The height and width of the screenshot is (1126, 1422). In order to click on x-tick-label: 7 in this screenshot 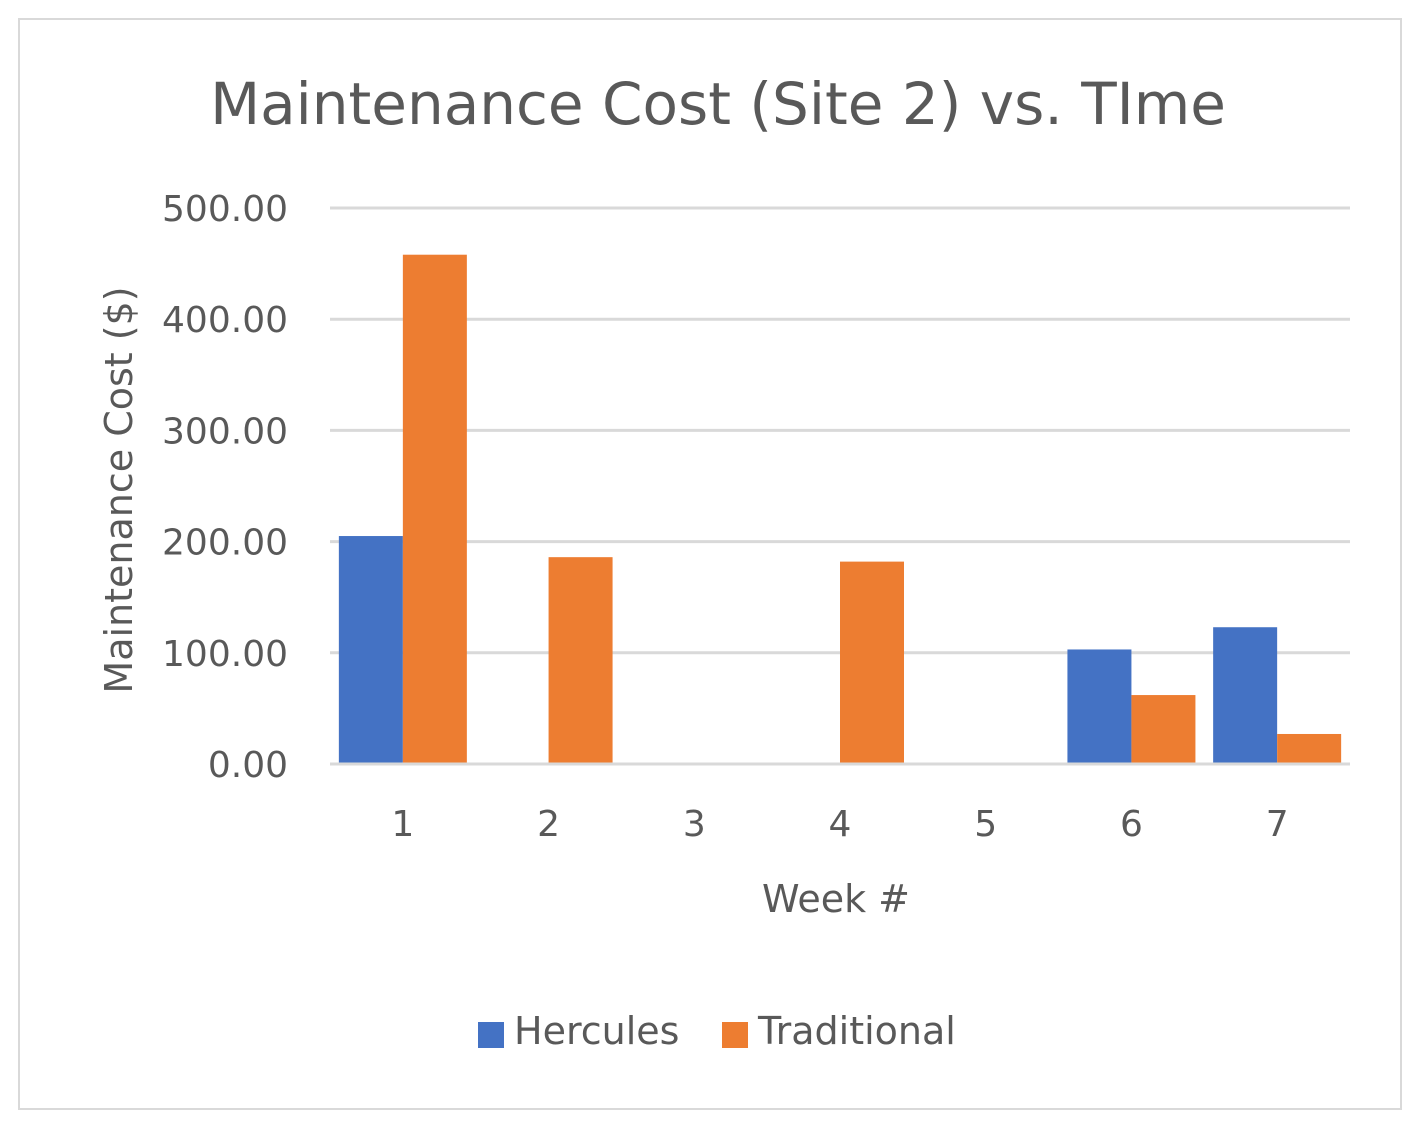, I will do `click(1277, 824)`.